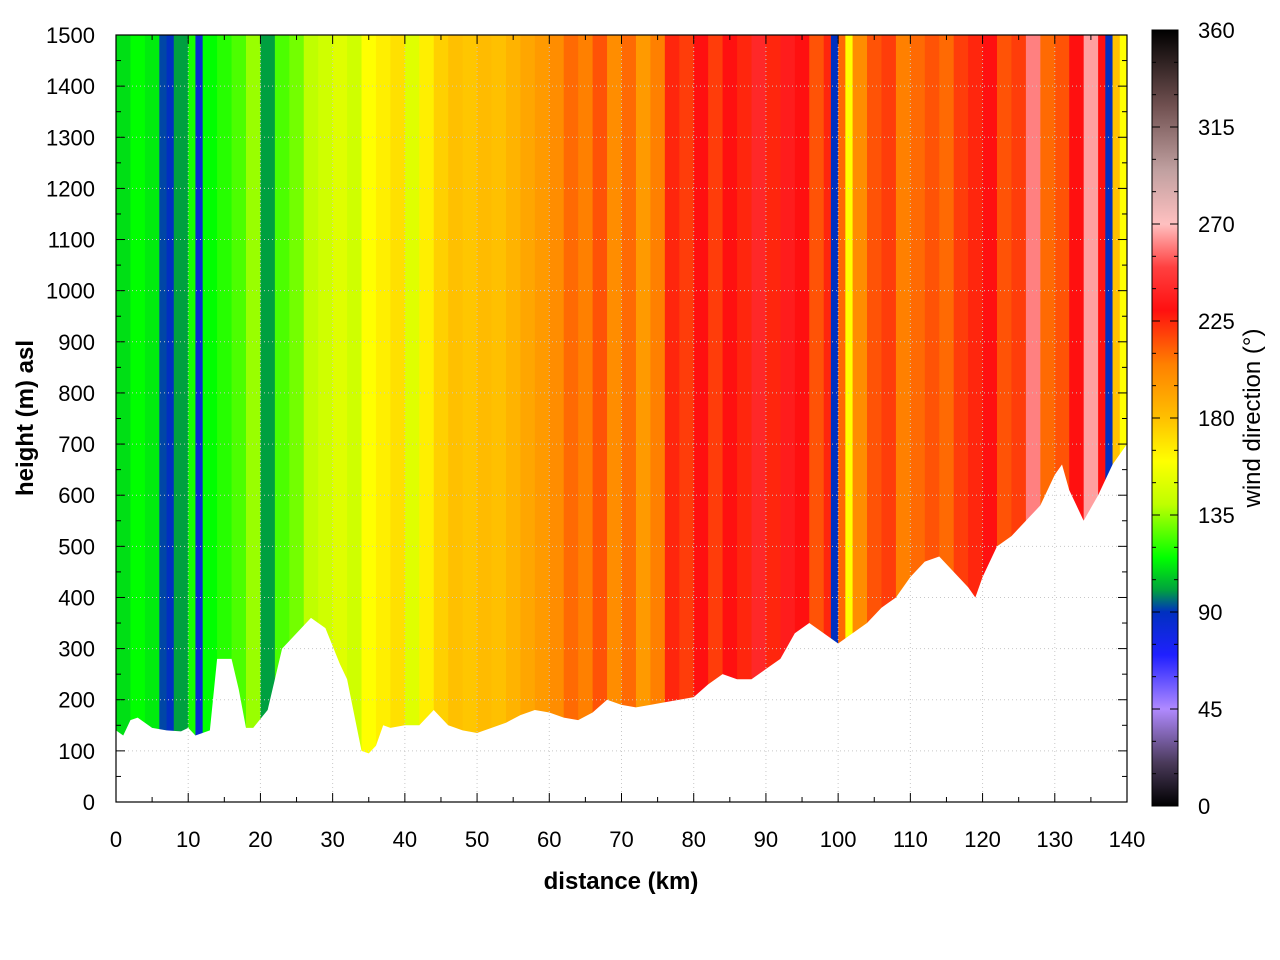 The image size is (1280, 960). I want to click on x-tick-label: 40, so click(405, 839).